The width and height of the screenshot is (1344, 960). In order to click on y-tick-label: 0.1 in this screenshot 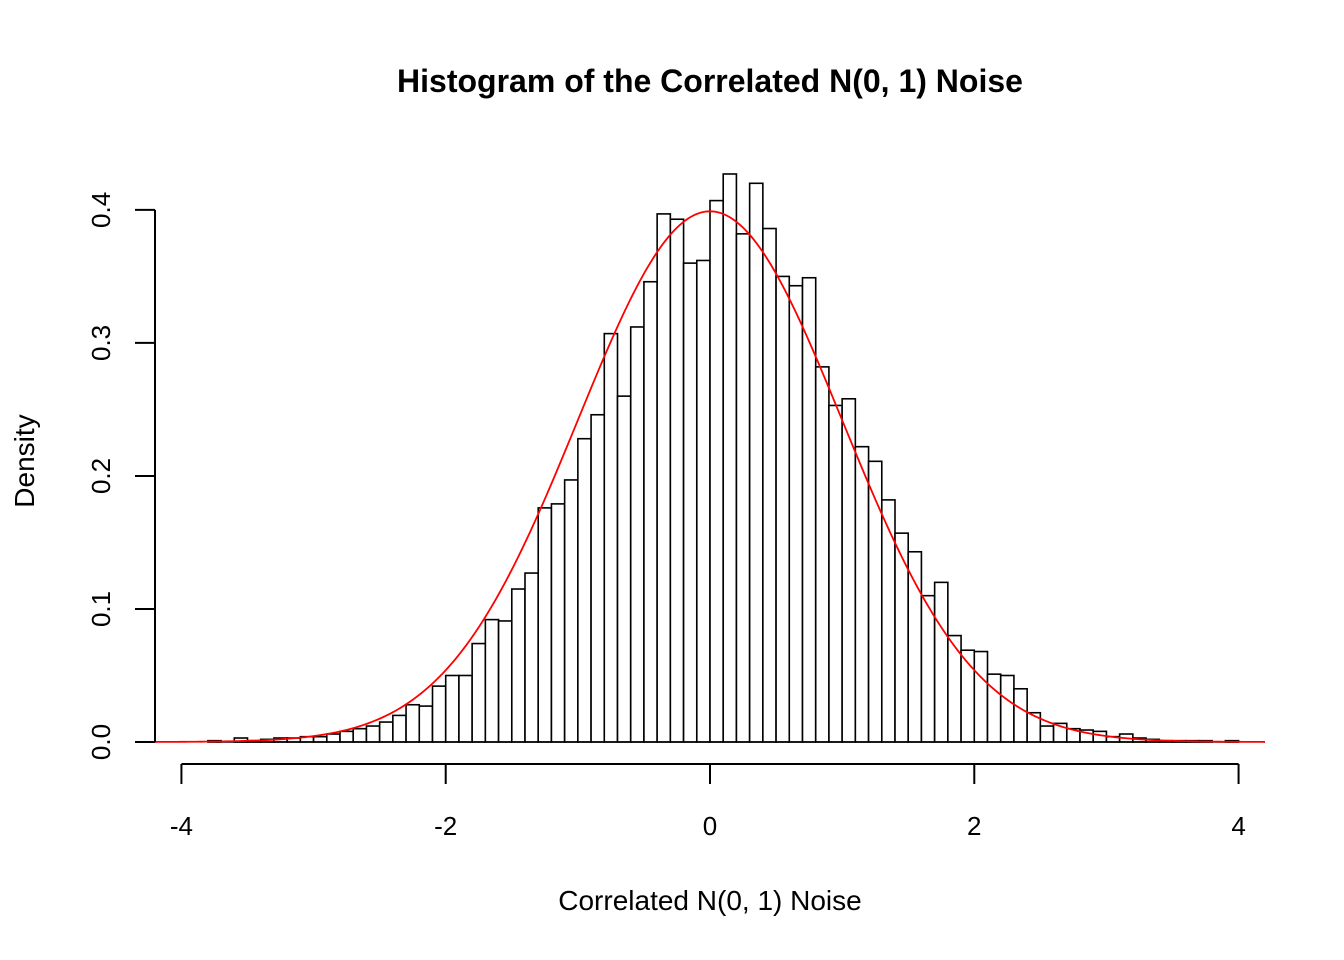, I will do `click(101, 609)`.